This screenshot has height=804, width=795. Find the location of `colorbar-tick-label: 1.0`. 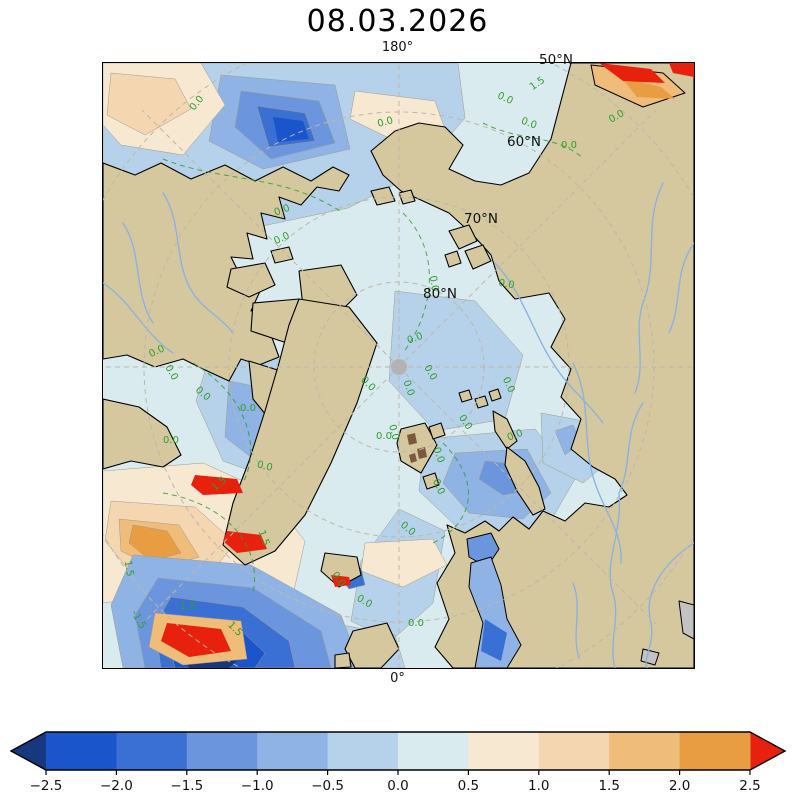

colorbar-tick-label: 1.0 is located at coordinates (538, 786).